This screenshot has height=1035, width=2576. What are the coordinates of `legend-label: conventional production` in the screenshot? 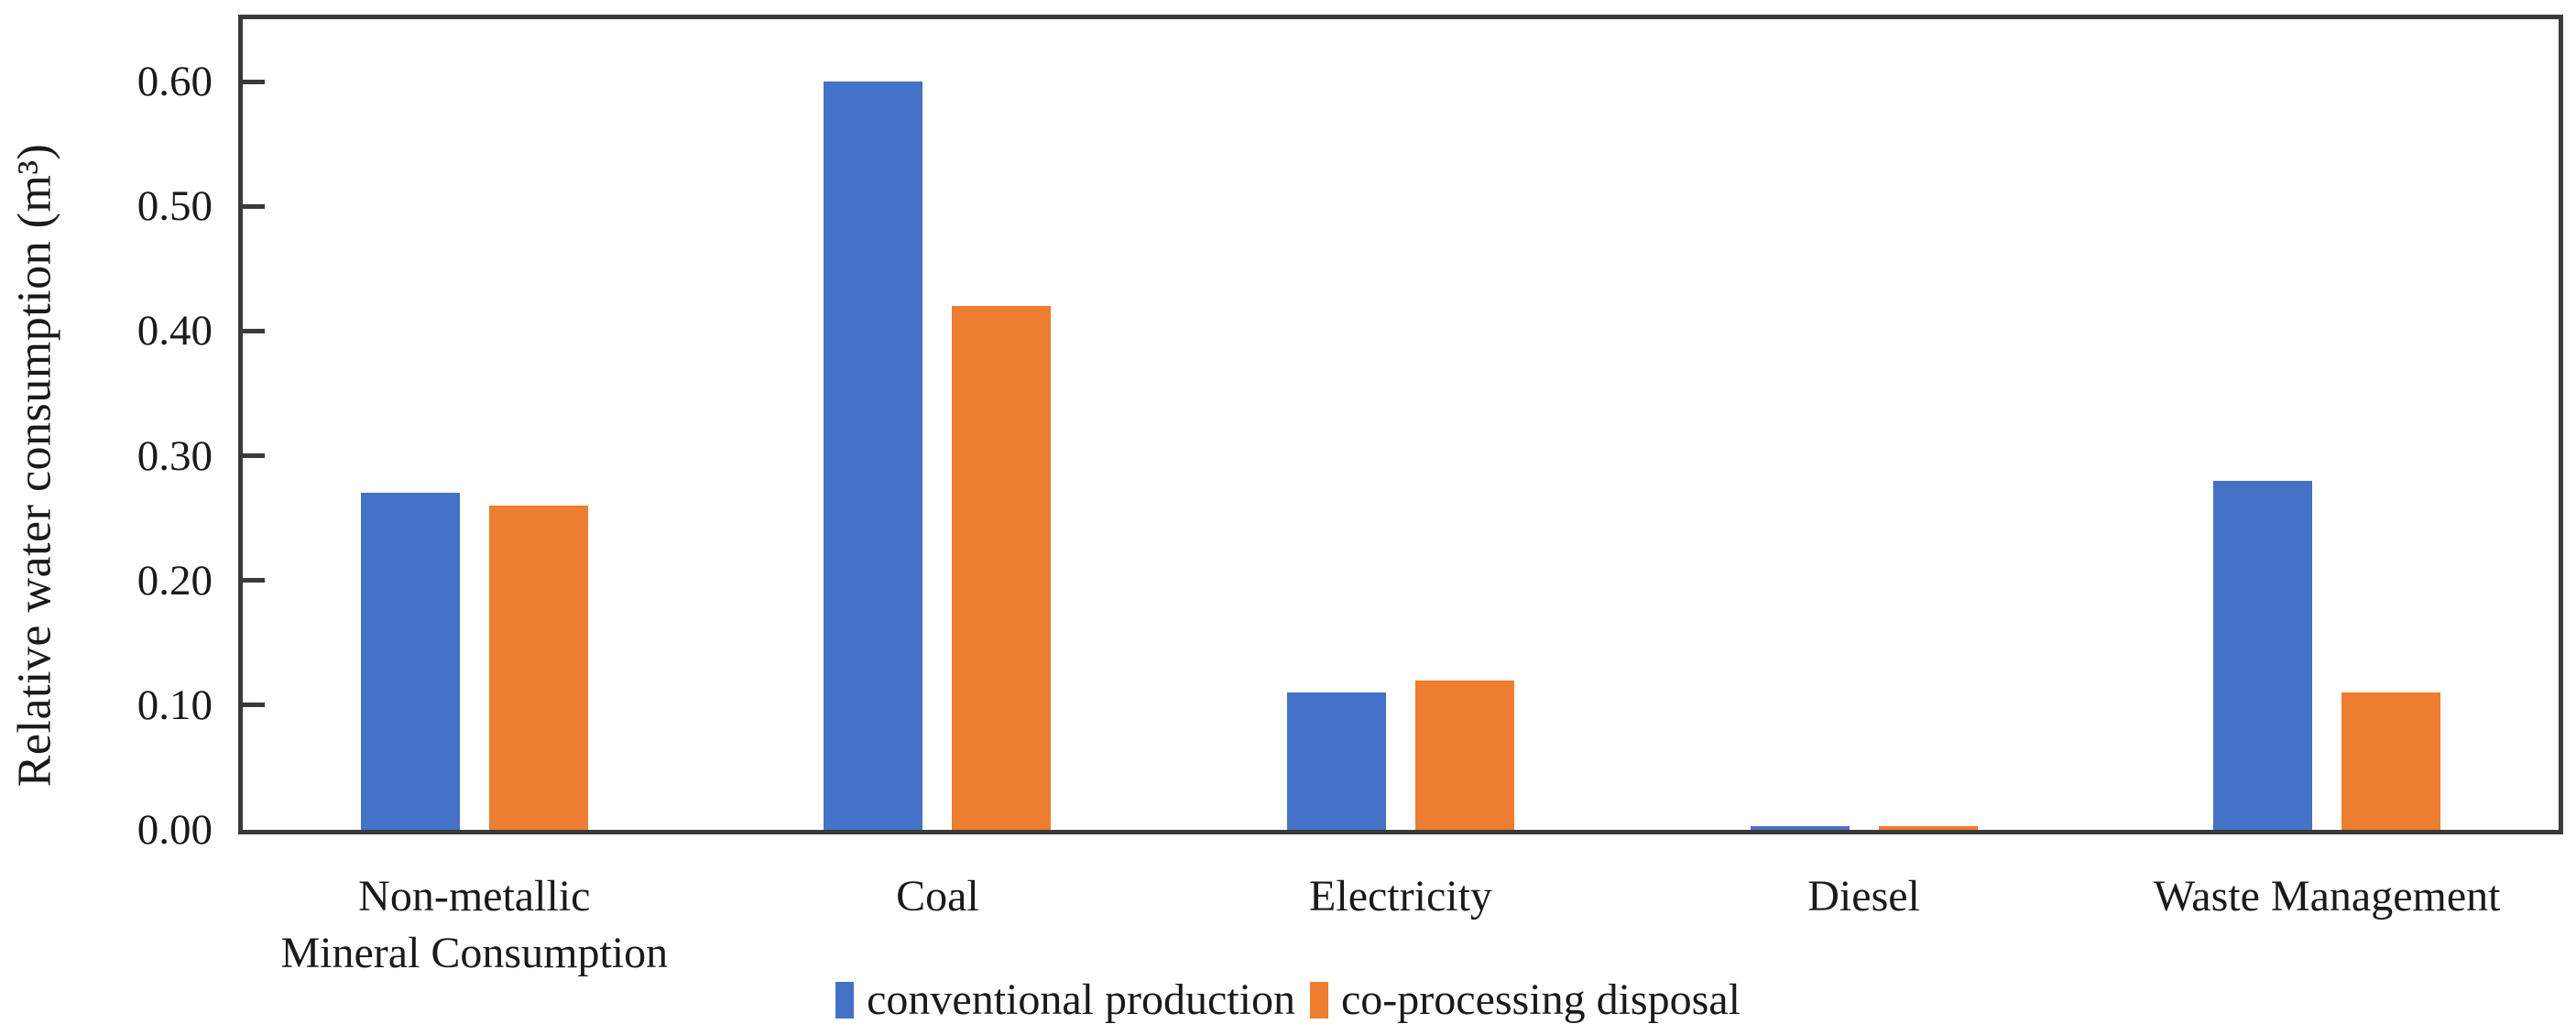 It's located at (1081, 999).